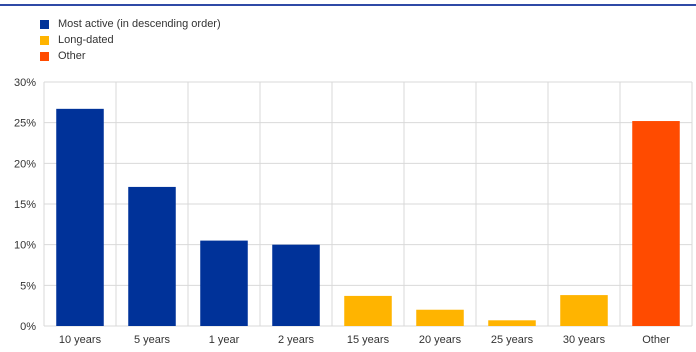  What do you see at coordinates (224, 340) in the screenshot?
I see `x-tick-label: 1 year` at bounding box center [224, 340].